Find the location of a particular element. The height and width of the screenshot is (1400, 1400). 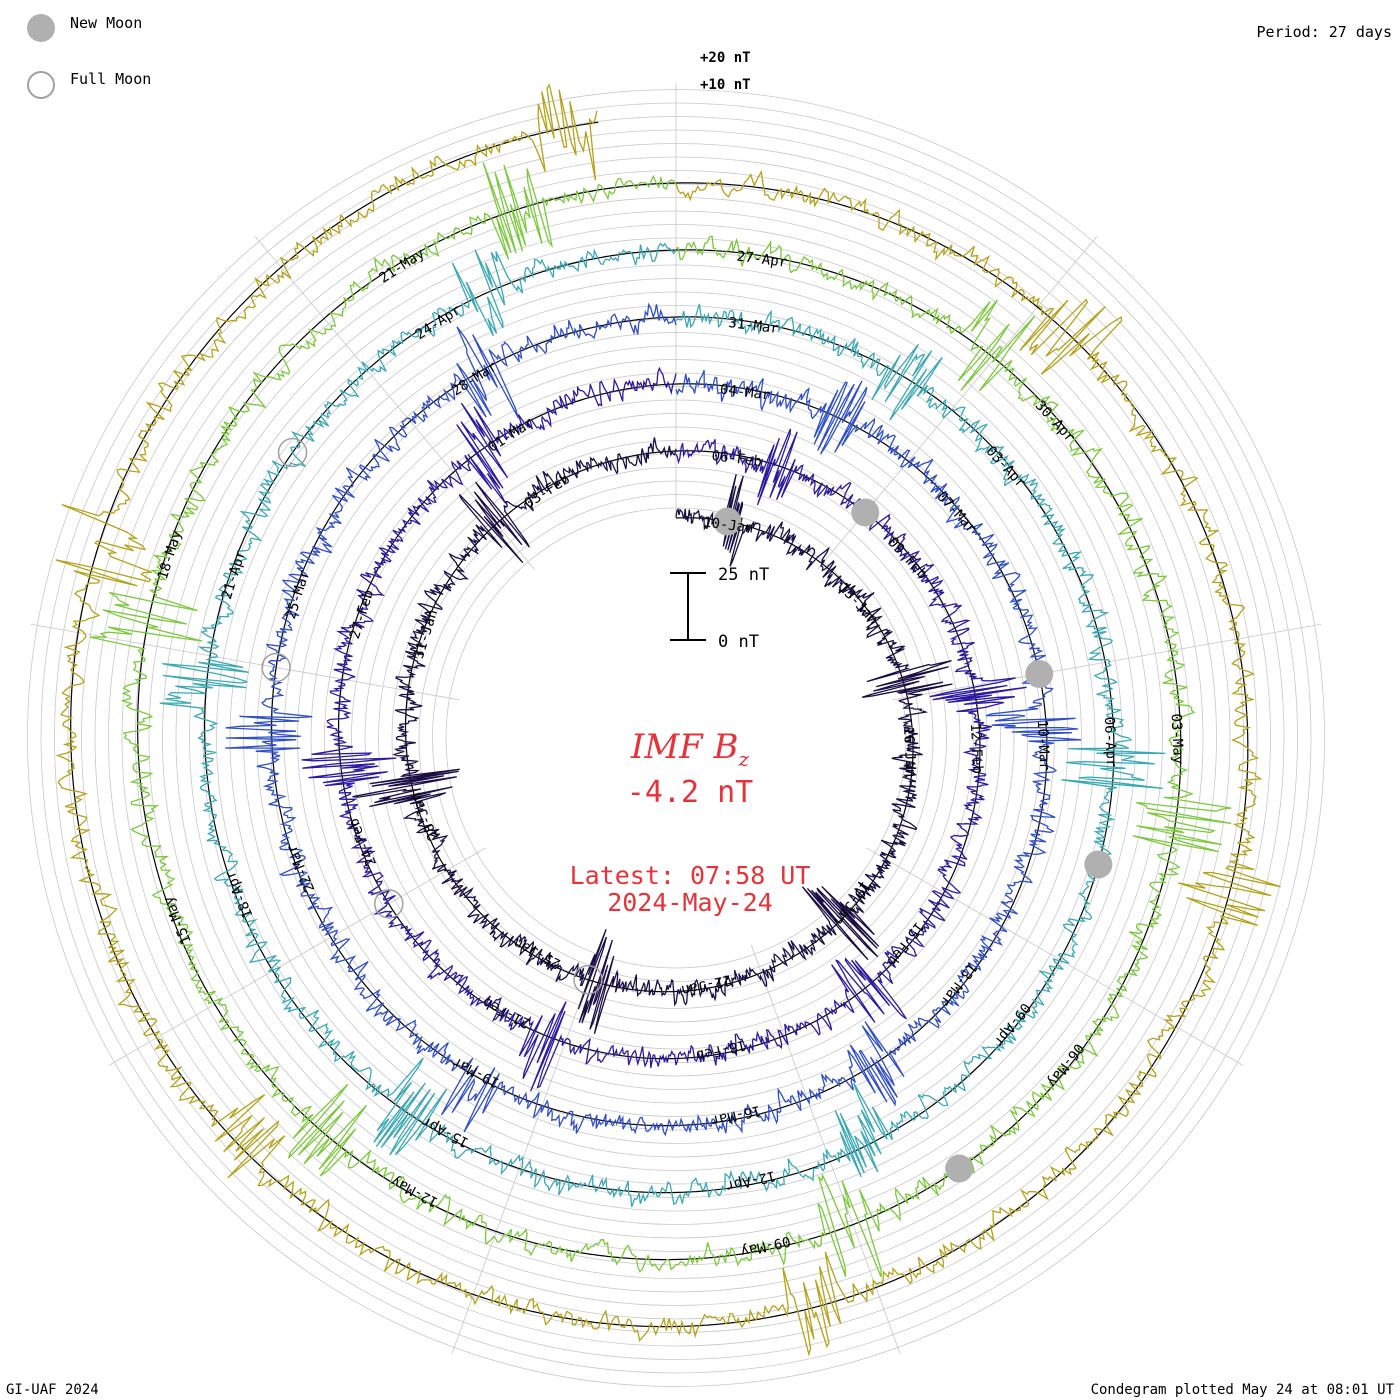

full-moon-label: Full Moon is located at coordinates (111, 79).